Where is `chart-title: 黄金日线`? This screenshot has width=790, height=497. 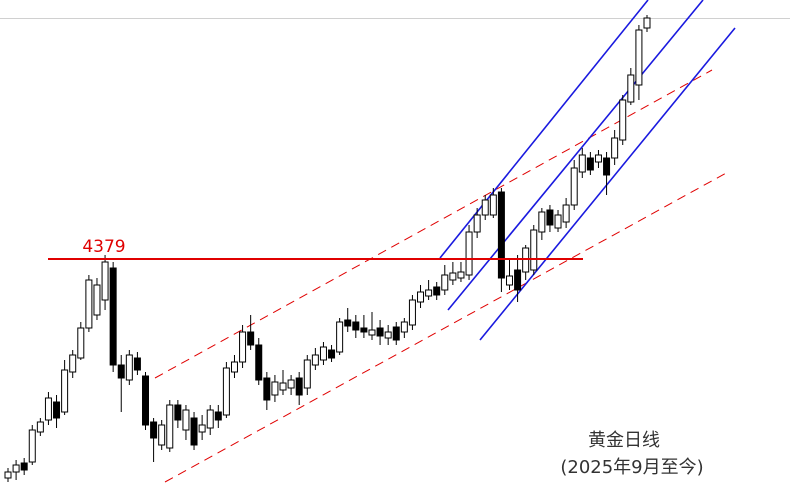 chart-title: 黄金日线 is located at coordinates (624, 440).